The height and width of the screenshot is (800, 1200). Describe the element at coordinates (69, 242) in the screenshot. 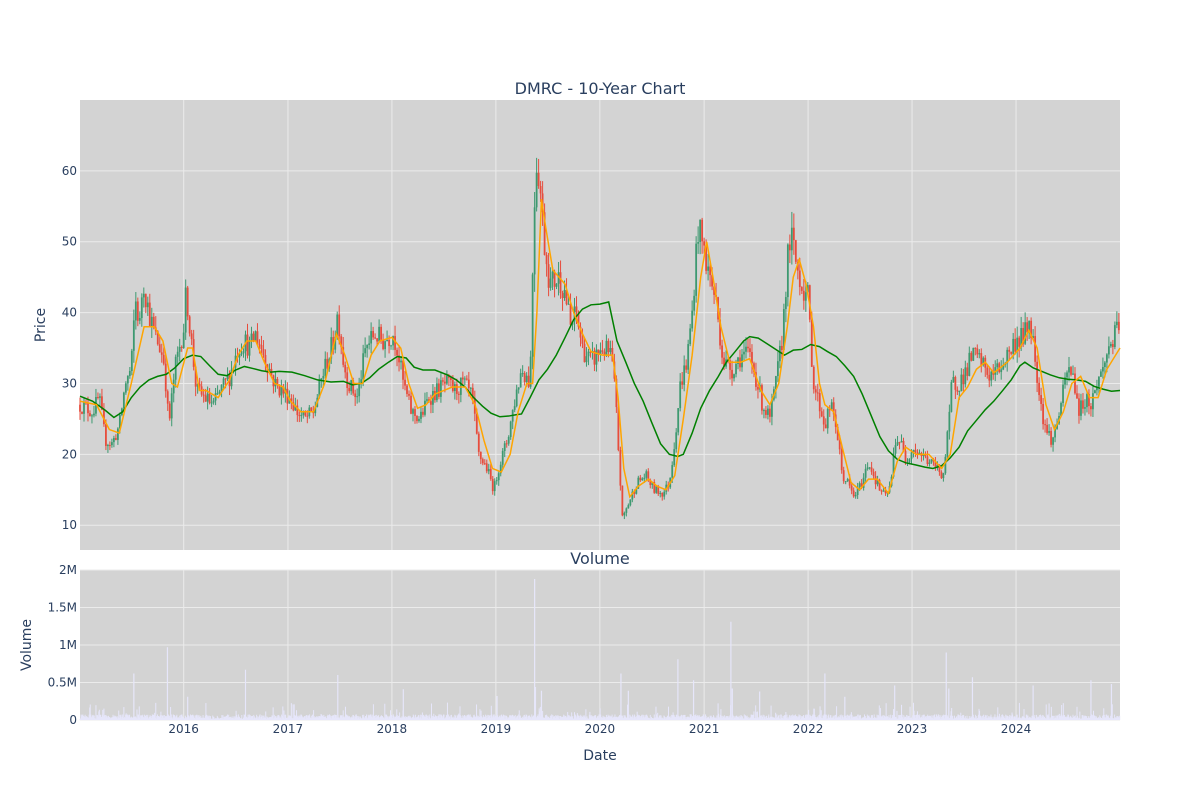

I see `price-y-tick-label: 50` at that location.